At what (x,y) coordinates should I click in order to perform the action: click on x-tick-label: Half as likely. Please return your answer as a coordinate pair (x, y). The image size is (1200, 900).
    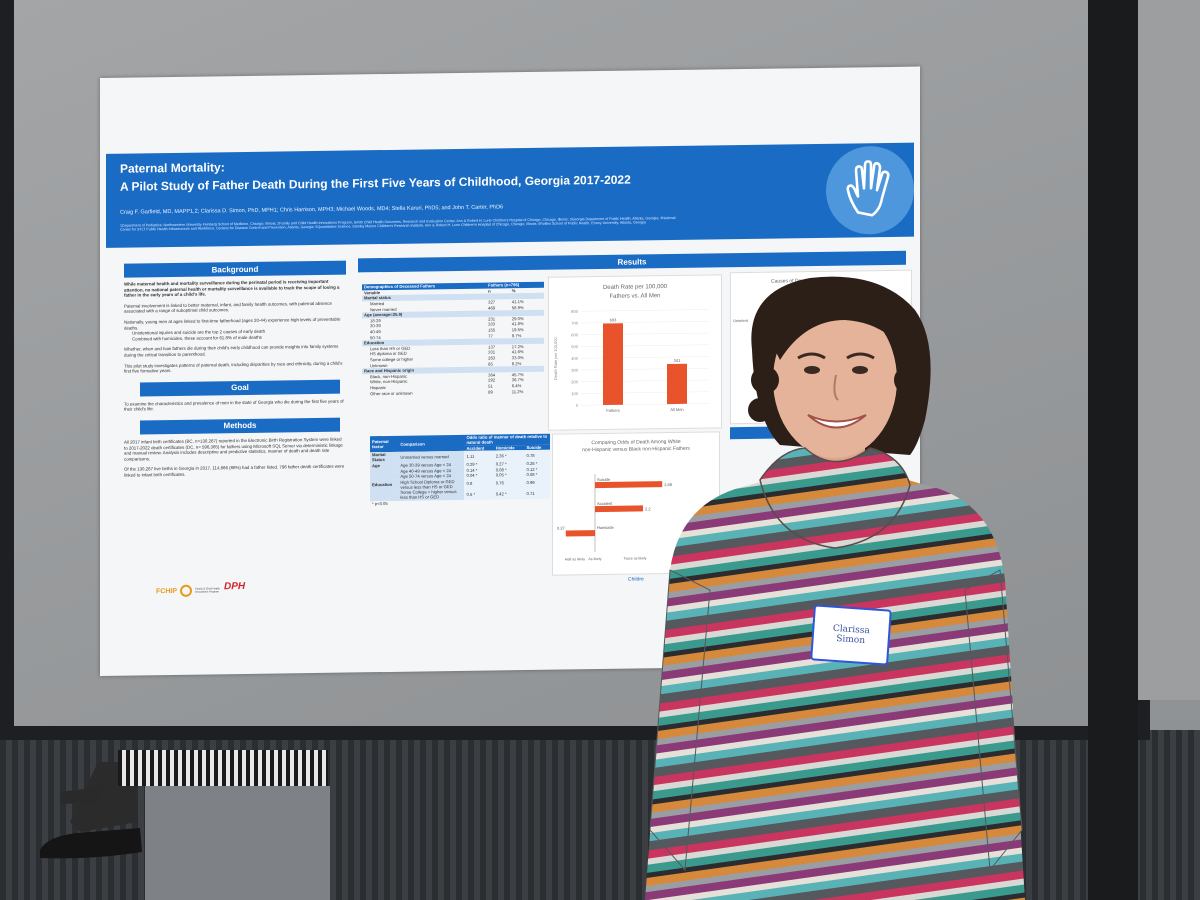
    Looking at the image, I should click on (575, 559).